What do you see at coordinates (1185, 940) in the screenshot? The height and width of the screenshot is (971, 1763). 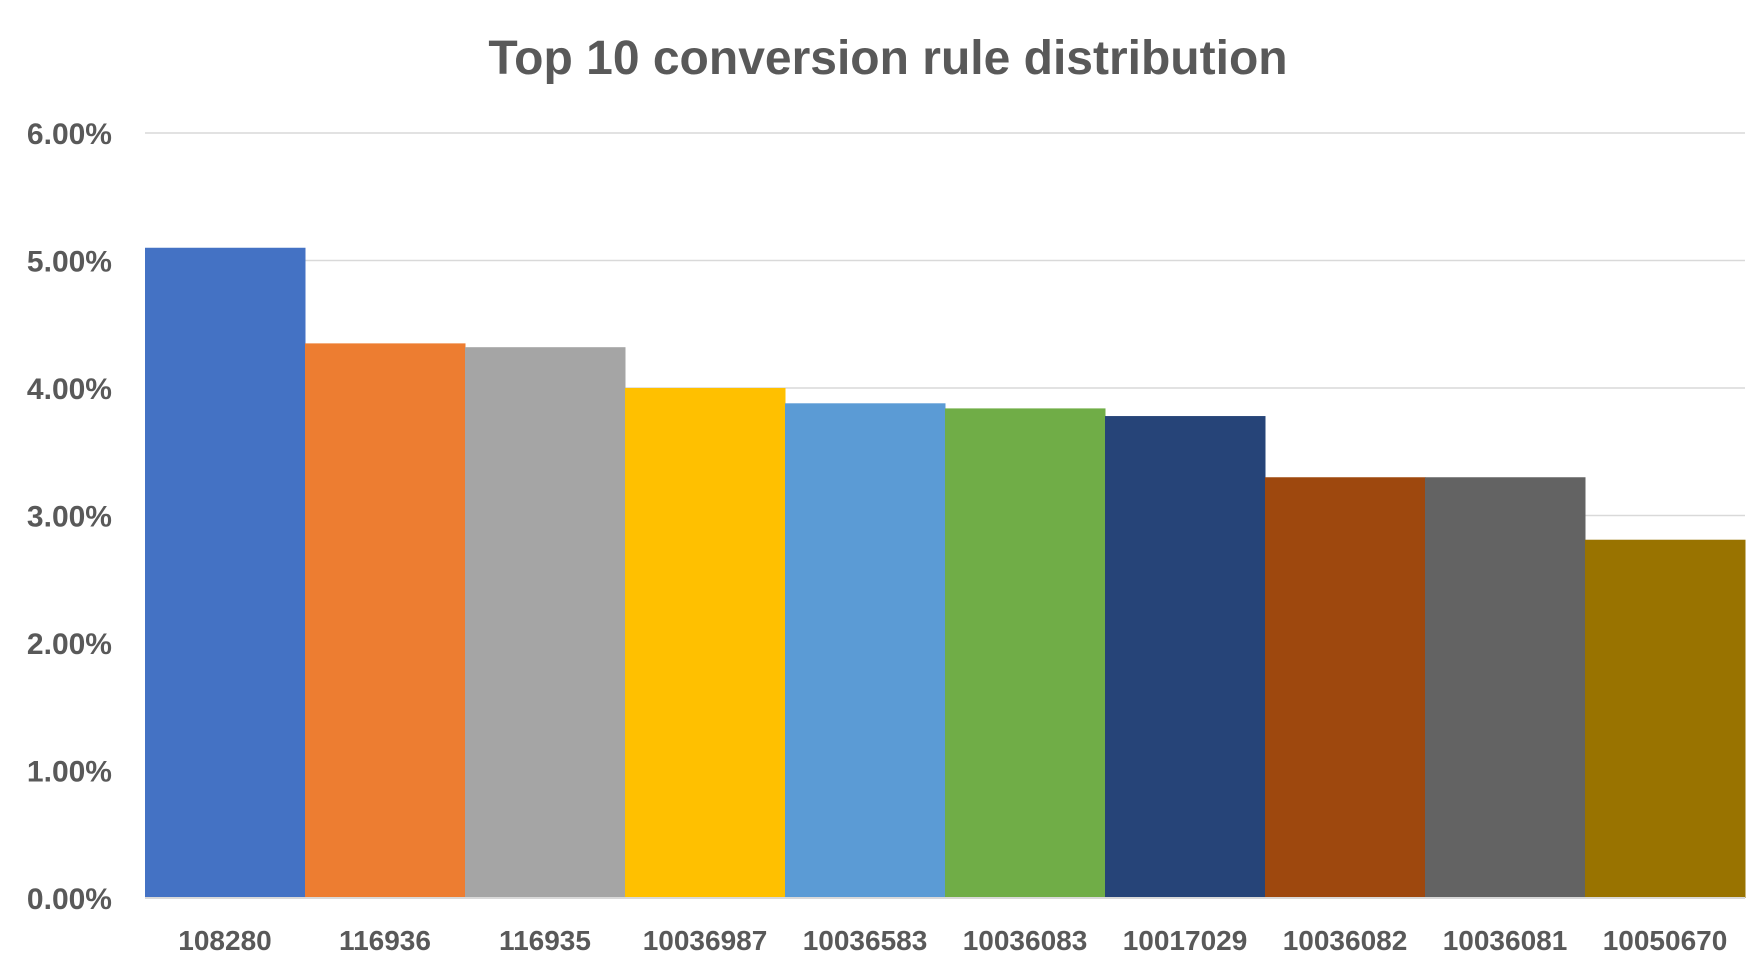 I see `x-tick-label: 10017029` at bounding box center [1185, 940].